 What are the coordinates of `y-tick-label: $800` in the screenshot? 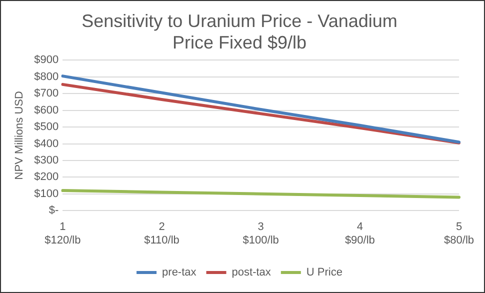 It's located at (46, 76).